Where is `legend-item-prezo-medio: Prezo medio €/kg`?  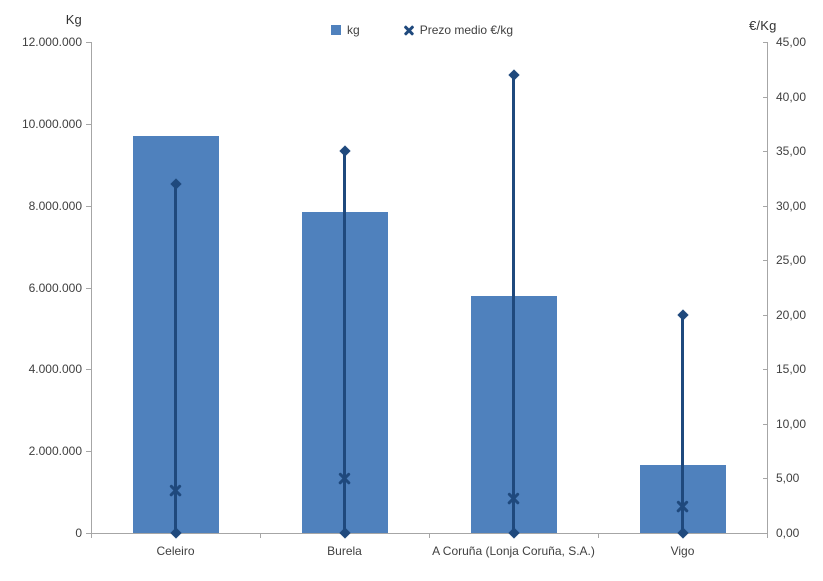 legend-item-prezo-medio: Prezo medio €/kg is located at coordinates (458, 30).